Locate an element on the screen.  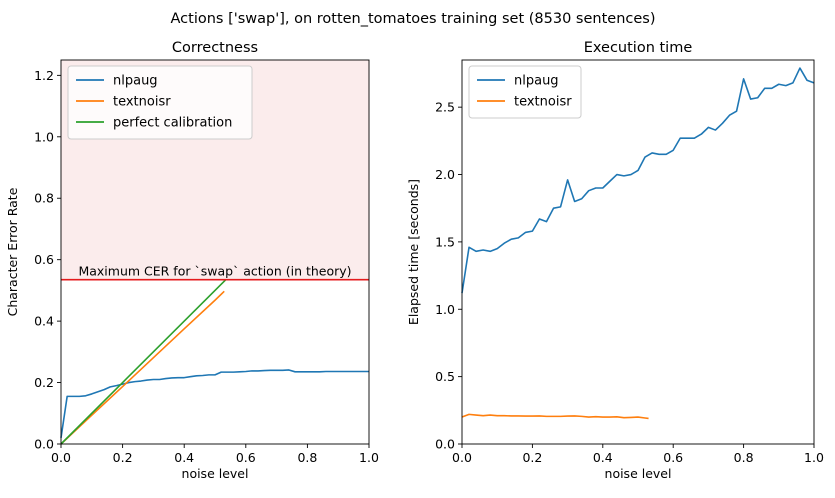
chart-title: Correctness is located at coordinates (215, 48).